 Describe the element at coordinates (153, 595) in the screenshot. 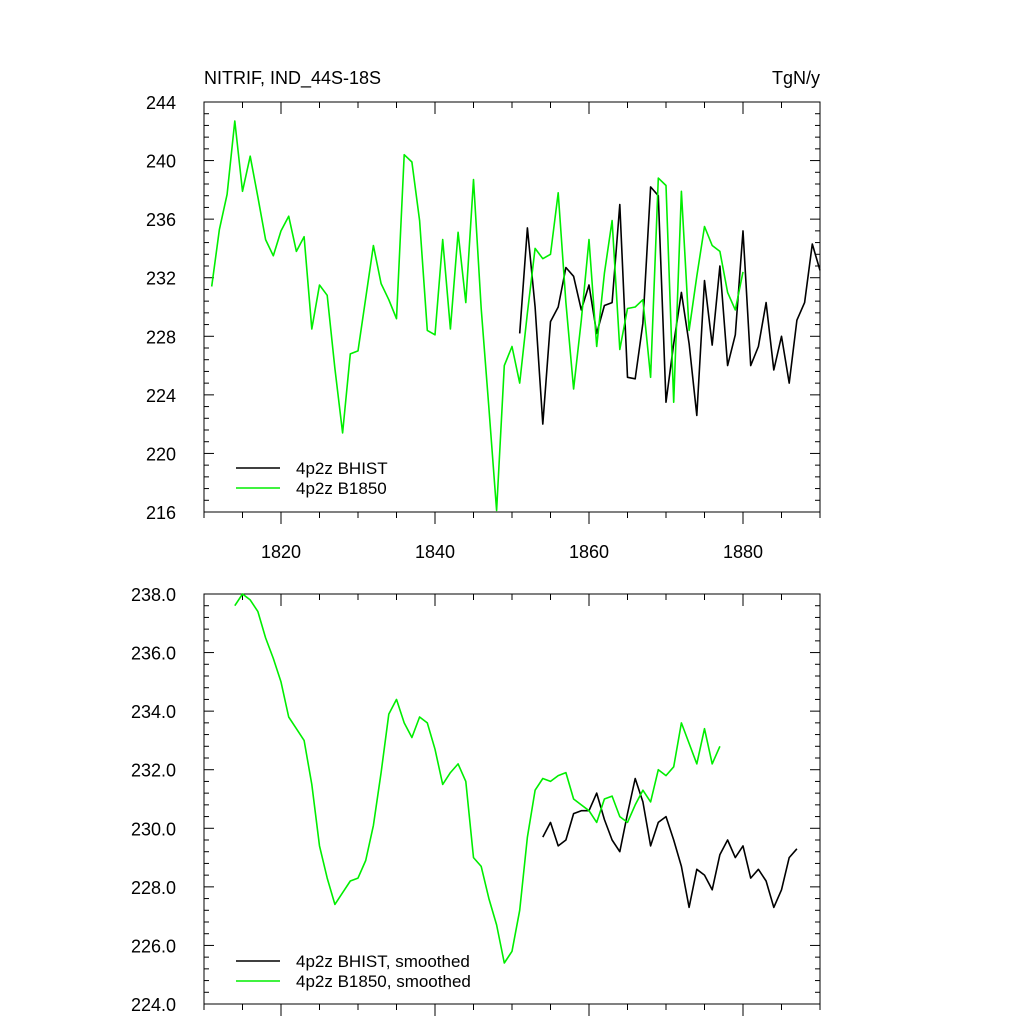

I see `y-tick-label: 238.0` at that location.